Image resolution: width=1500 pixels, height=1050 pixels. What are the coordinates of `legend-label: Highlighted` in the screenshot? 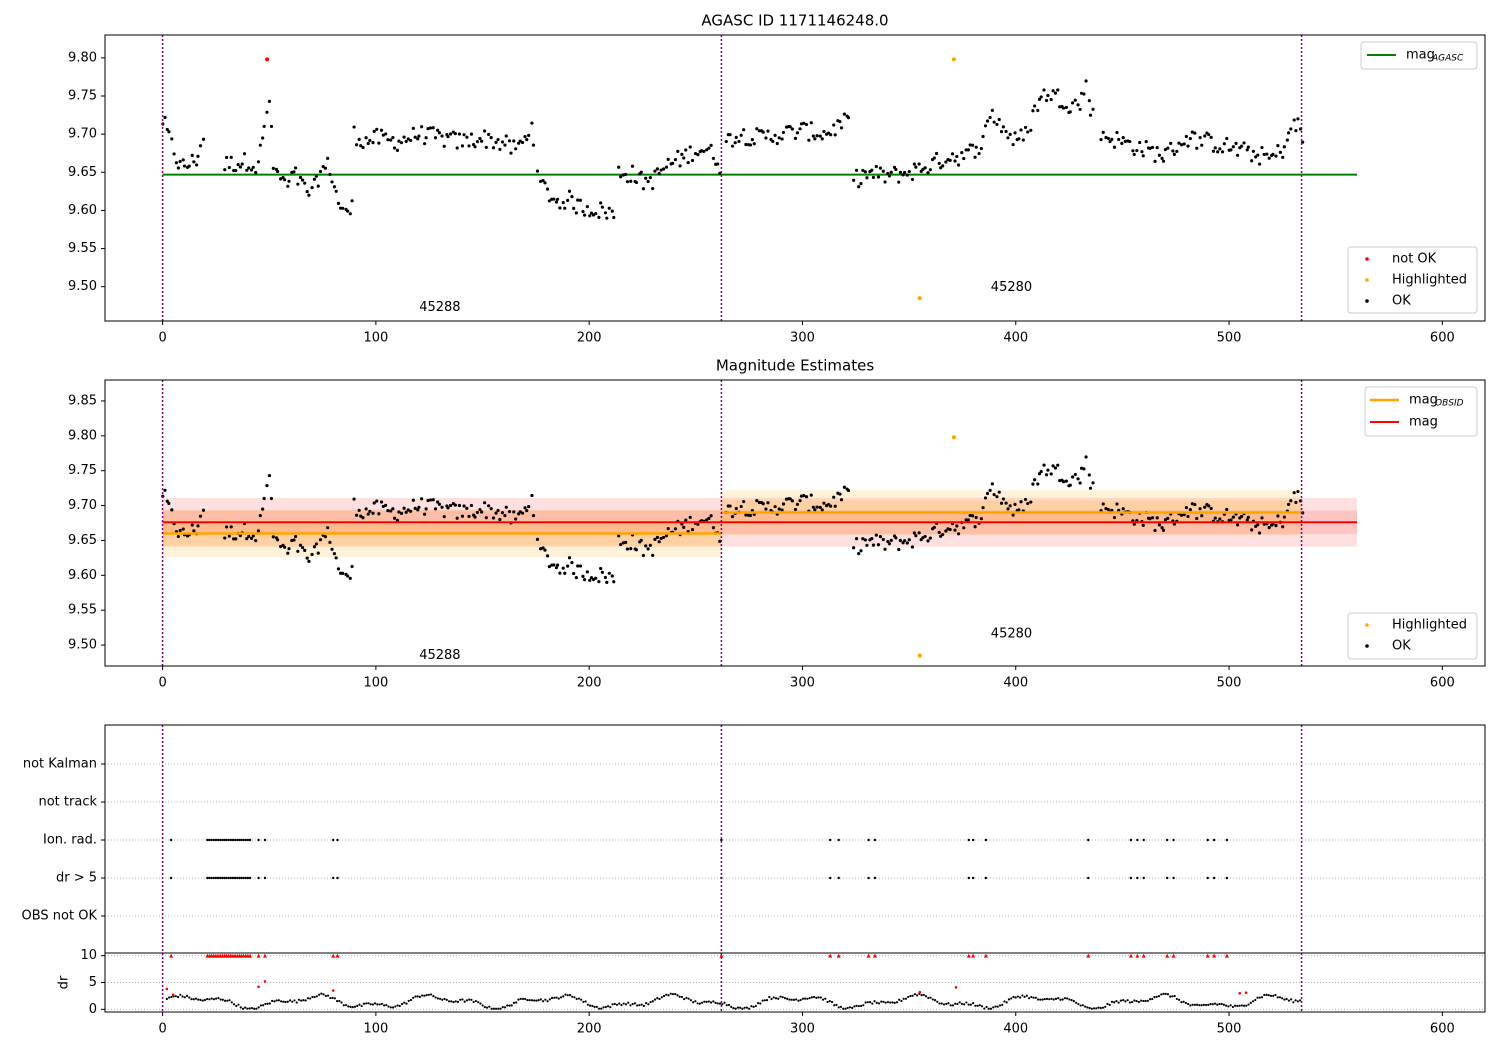 It's located at (1429, 280).